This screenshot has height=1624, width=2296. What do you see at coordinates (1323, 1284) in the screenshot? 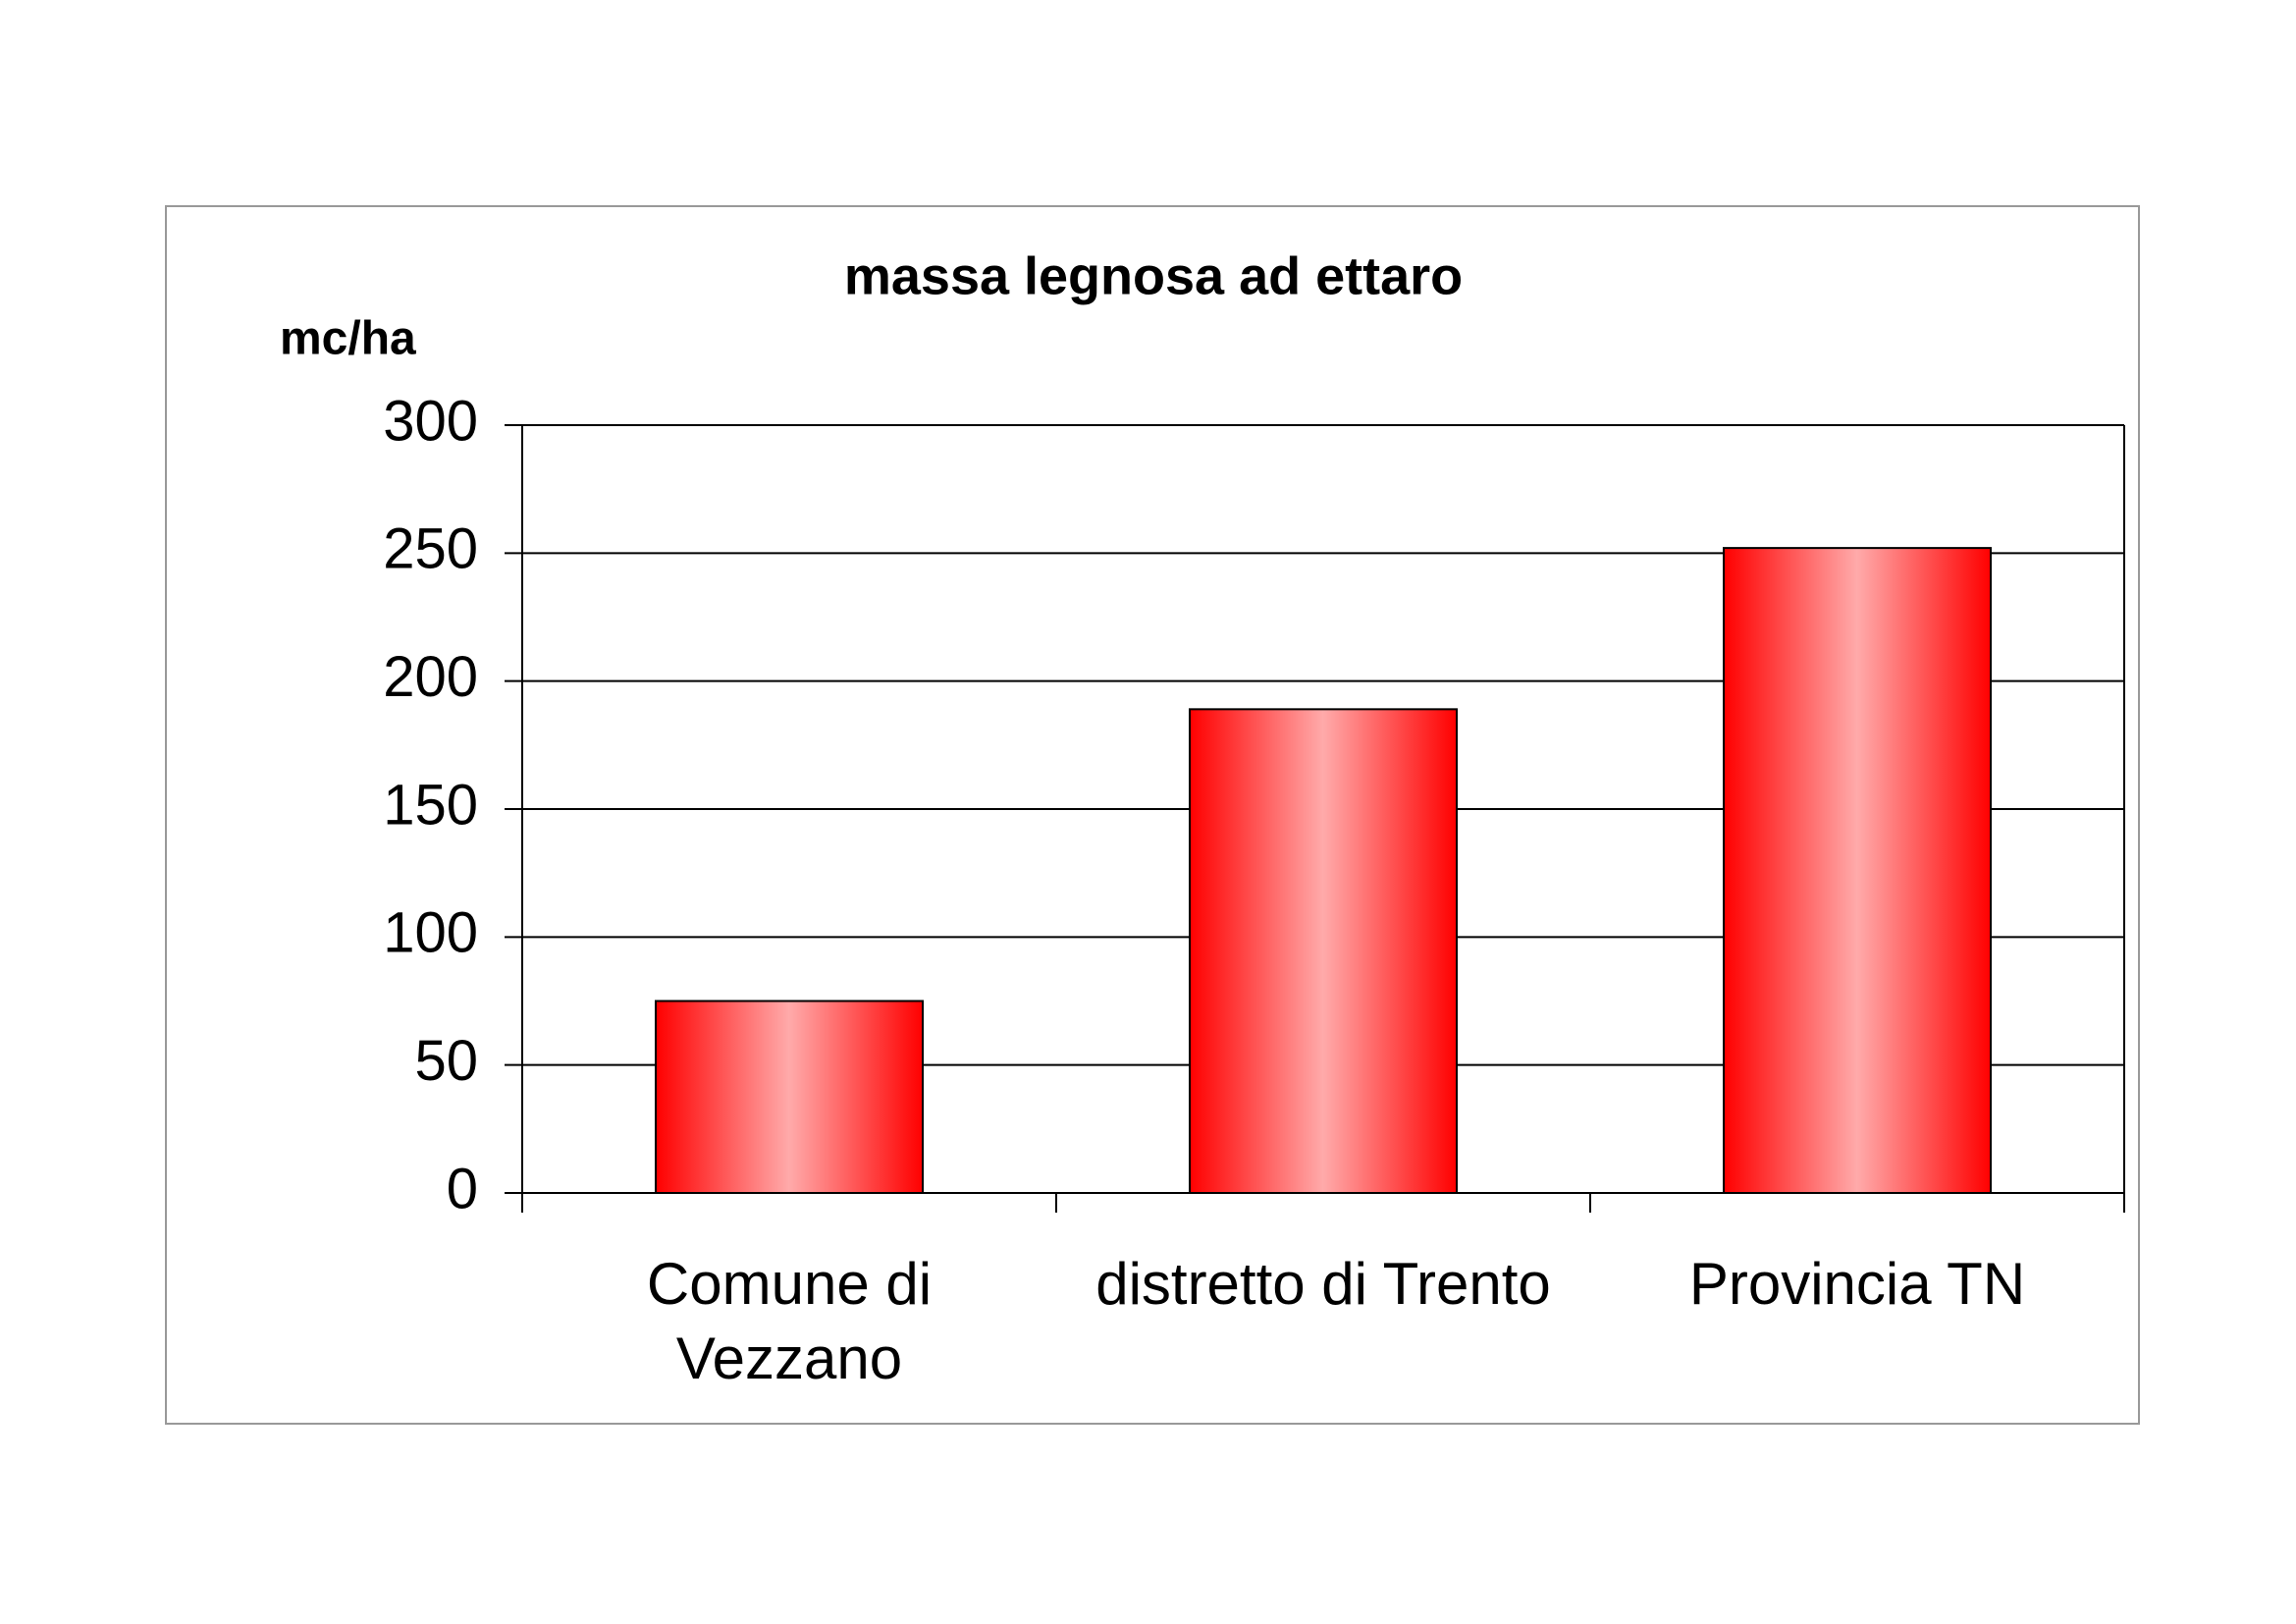
I see `x-tick-label: distretto di Trento` at bounding box center [1323, 1284].